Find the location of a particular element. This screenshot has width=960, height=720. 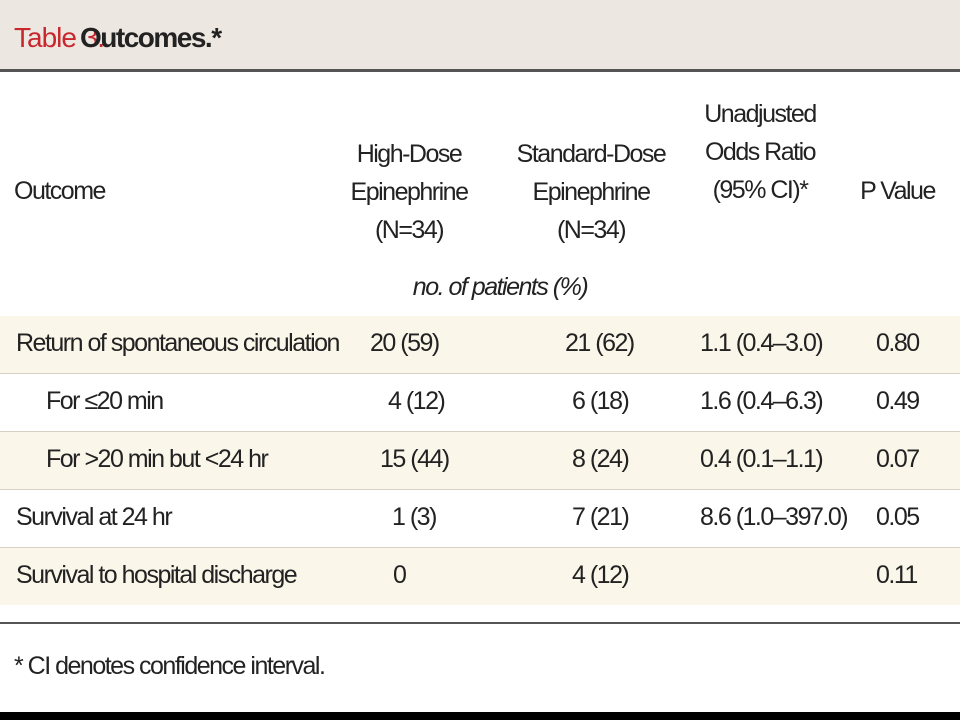

cell-standard-dose: 8 (24) is located at coordinates (601, 459).